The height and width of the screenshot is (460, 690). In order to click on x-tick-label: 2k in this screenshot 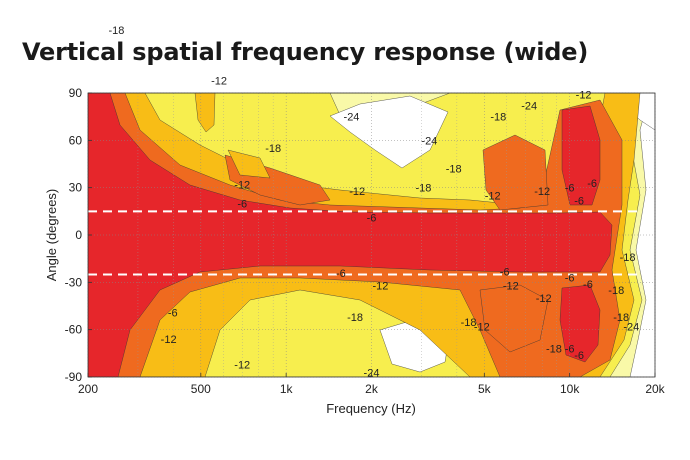, I will do `click(372, 389)`.